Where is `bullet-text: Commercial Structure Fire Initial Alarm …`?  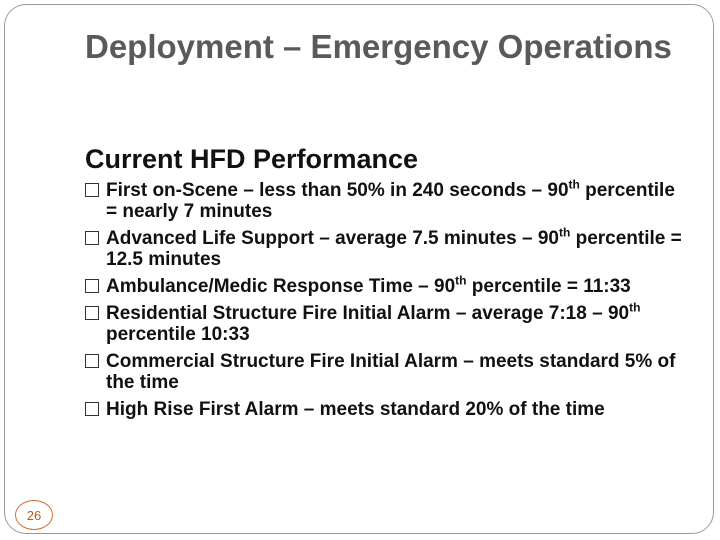 bullet-text: Commercial Structure Fire Initial Alarm … is located at coordinates (391, 372).